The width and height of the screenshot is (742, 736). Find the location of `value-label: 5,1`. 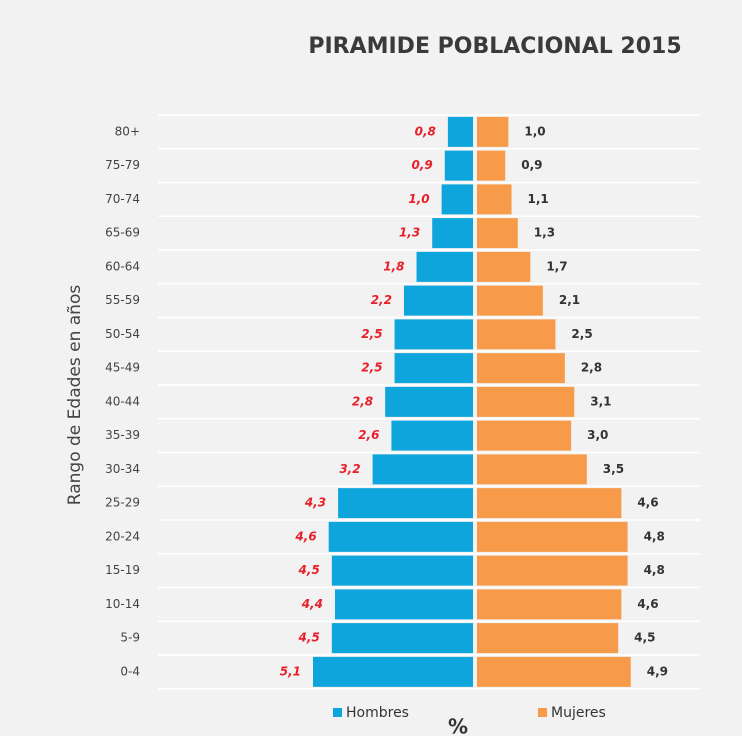

value-label: 5,1 is located at coordinates (290, 671).